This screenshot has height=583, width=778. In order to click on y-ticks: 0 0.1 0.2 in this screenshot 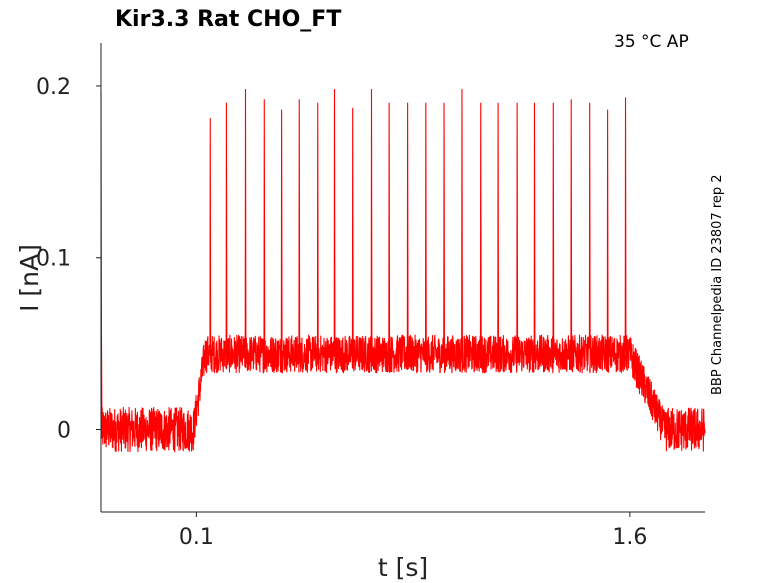, I will do `click(68, 259)`.